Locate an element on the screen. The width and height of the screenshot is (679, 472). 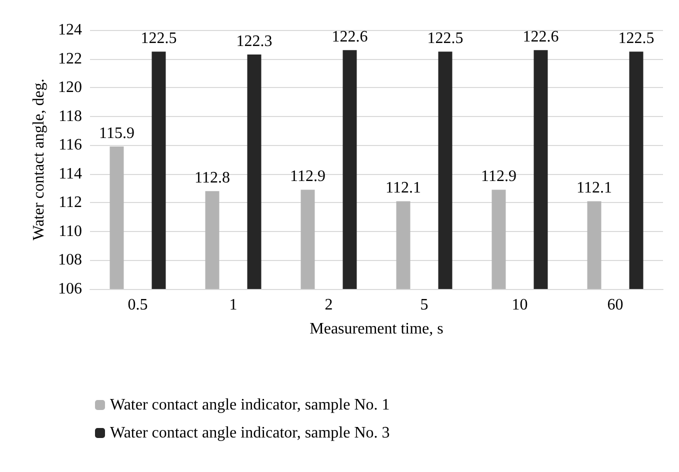
y-tick-label: 124 is located at coordinates (70, 30).